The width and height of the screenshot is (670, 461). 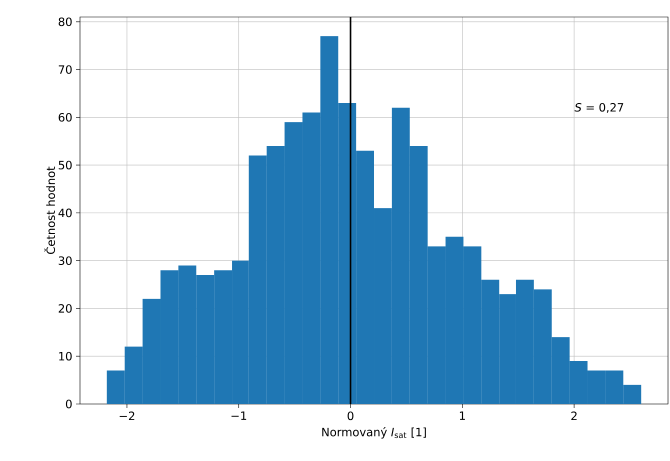 What do you see at coordinates (69, 404) in the screenshot?
I see `y-tick-label: 0` at bounding box center [69, 404].